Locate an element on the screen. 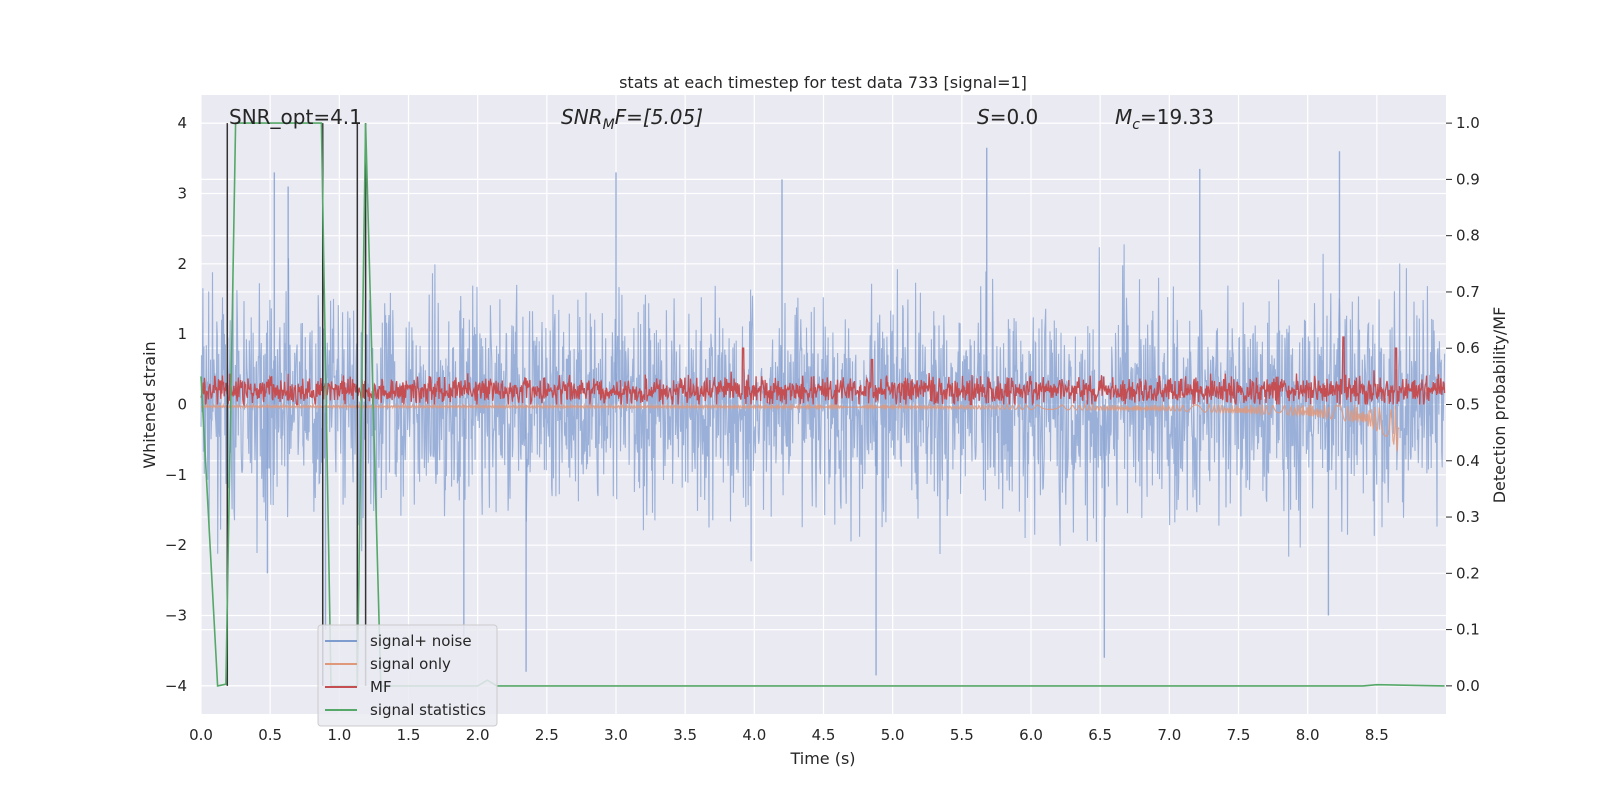  legend-box is located at coordinates (407, 675).